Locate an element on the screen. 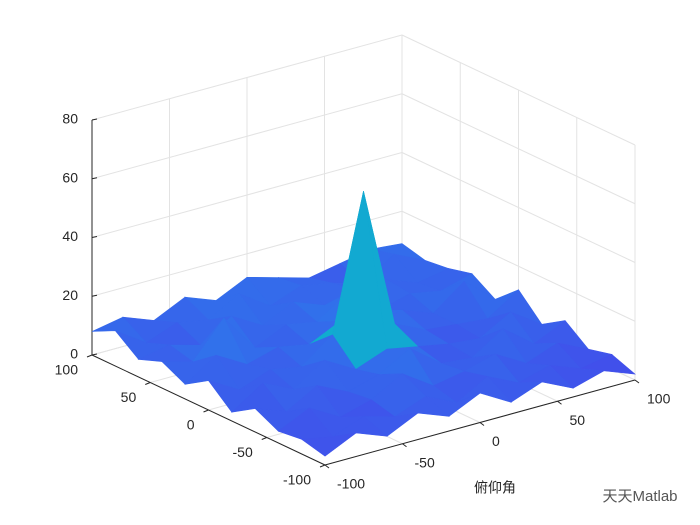 Image resolution: width=700 pixels, height=525 pixels. z-tick-label: 80 is located at coordinates (70, 119).